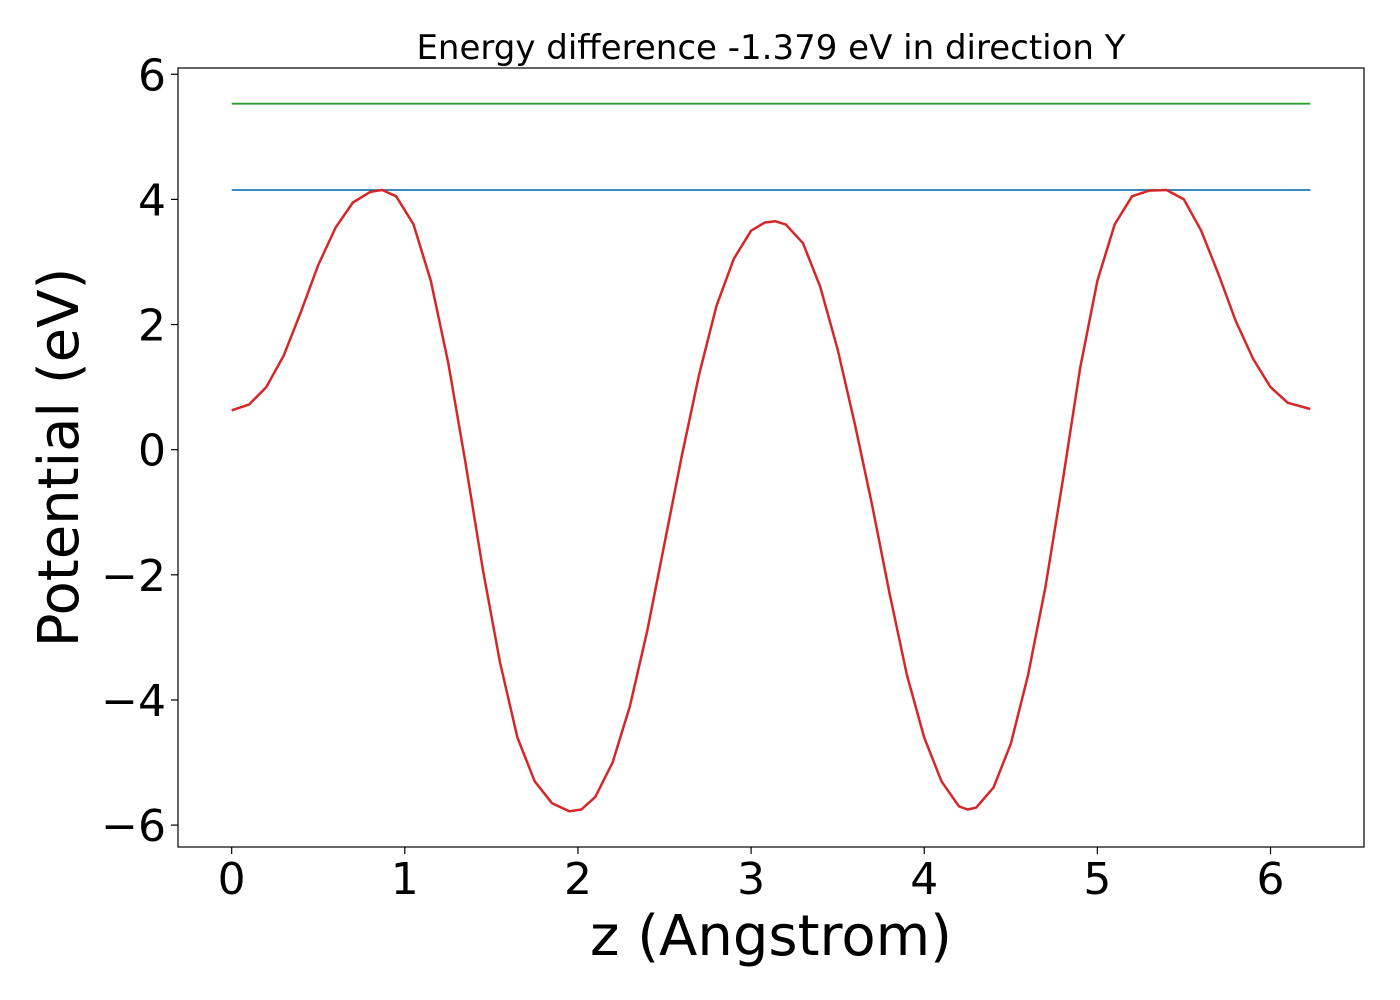  What do you see at coordinates (578, 879) in the screenshot?
I see `x-tick-label: 2` at bounding box center [578, 879].